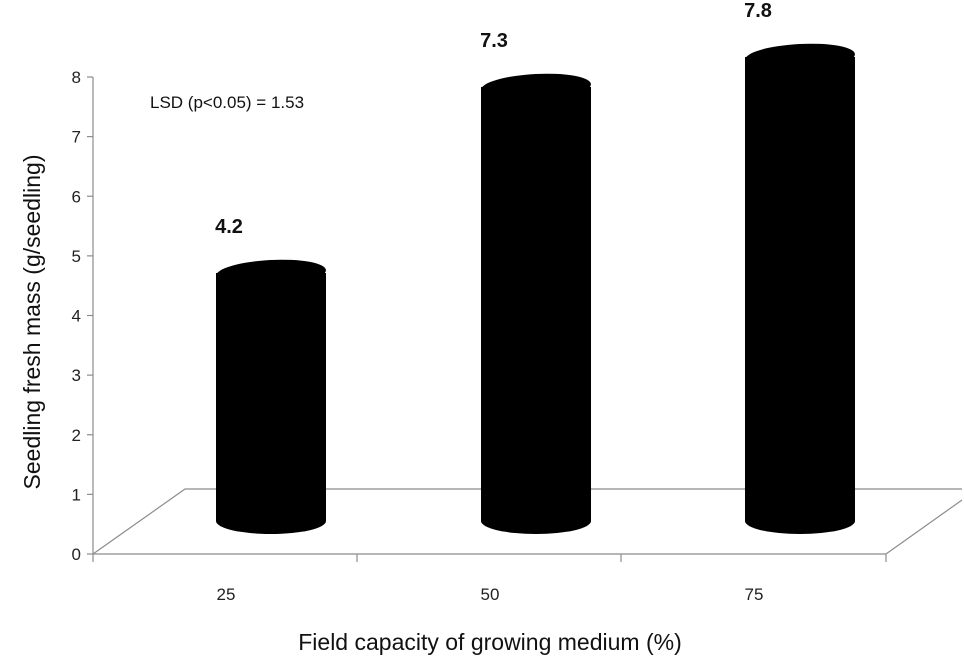  I want to click on y-tick-label: 4, so click(76, 316).